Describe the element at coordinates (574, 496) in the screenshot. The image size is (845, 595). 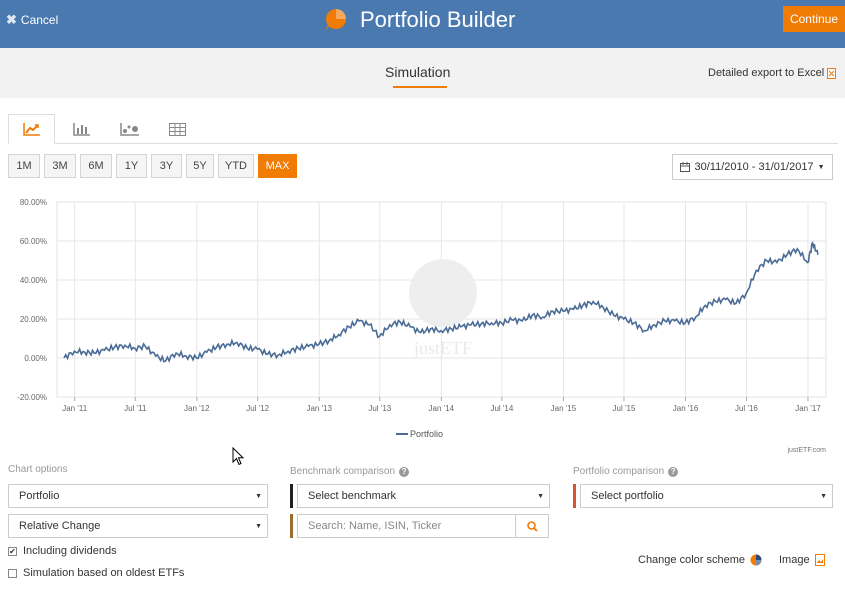
I see `portfolio-color-marker` at that location.